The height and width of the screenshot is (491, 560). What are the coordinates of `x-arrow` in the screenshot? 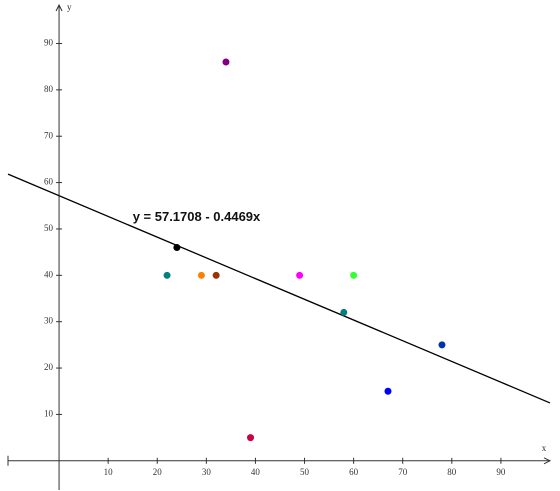 It's located at (547, 461).